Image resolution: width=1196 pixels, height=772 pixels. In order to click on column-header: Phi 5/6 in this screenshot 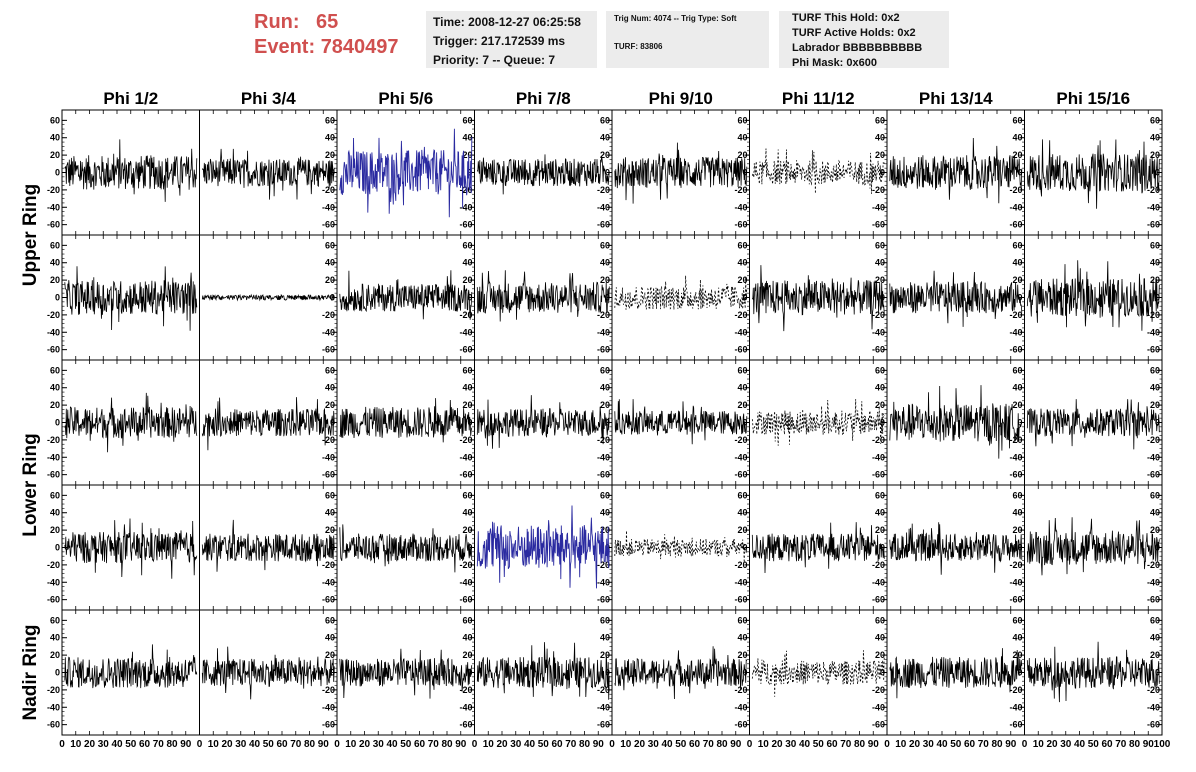, I will do `click(405, 98)`.